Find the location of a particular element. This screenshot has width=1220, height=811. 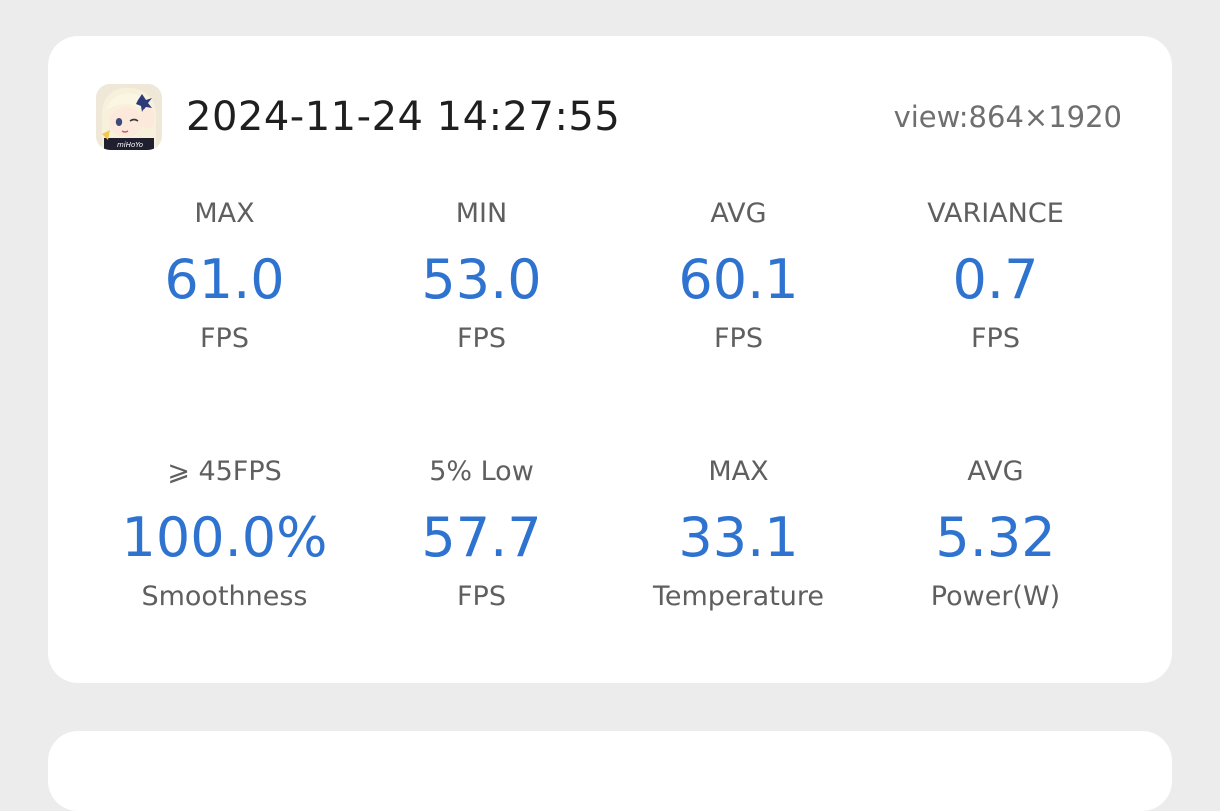

stat-label: ⩾ 45FPS is located at coordinates (224, 471).